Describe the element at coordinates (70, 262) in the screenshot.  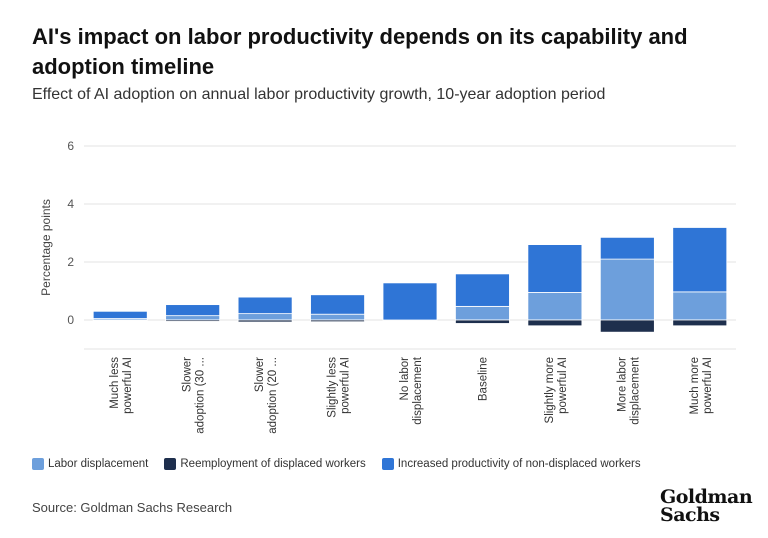
I see `y-tick-label: 2` at that location.